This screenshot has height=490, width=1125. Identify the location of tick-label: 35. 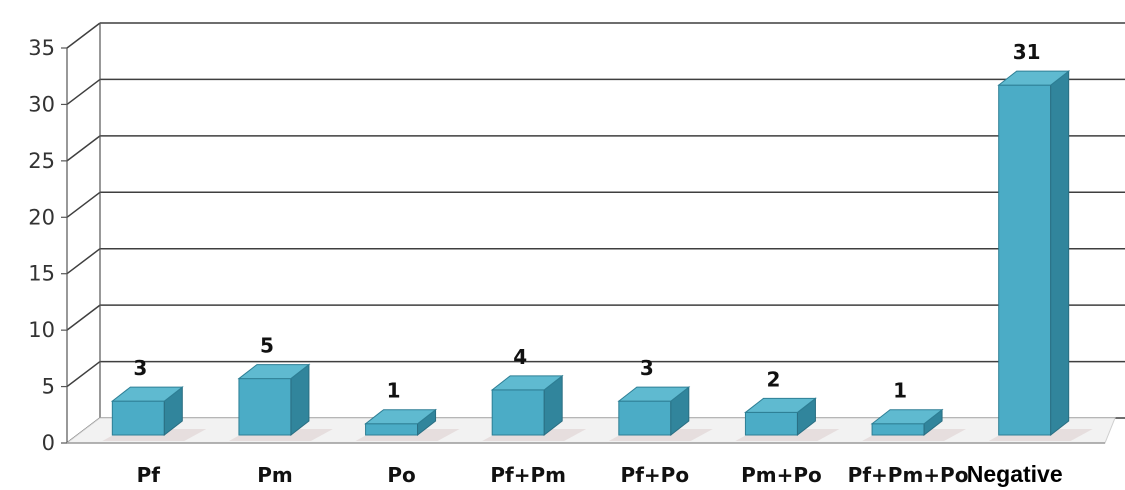
(41, 48).